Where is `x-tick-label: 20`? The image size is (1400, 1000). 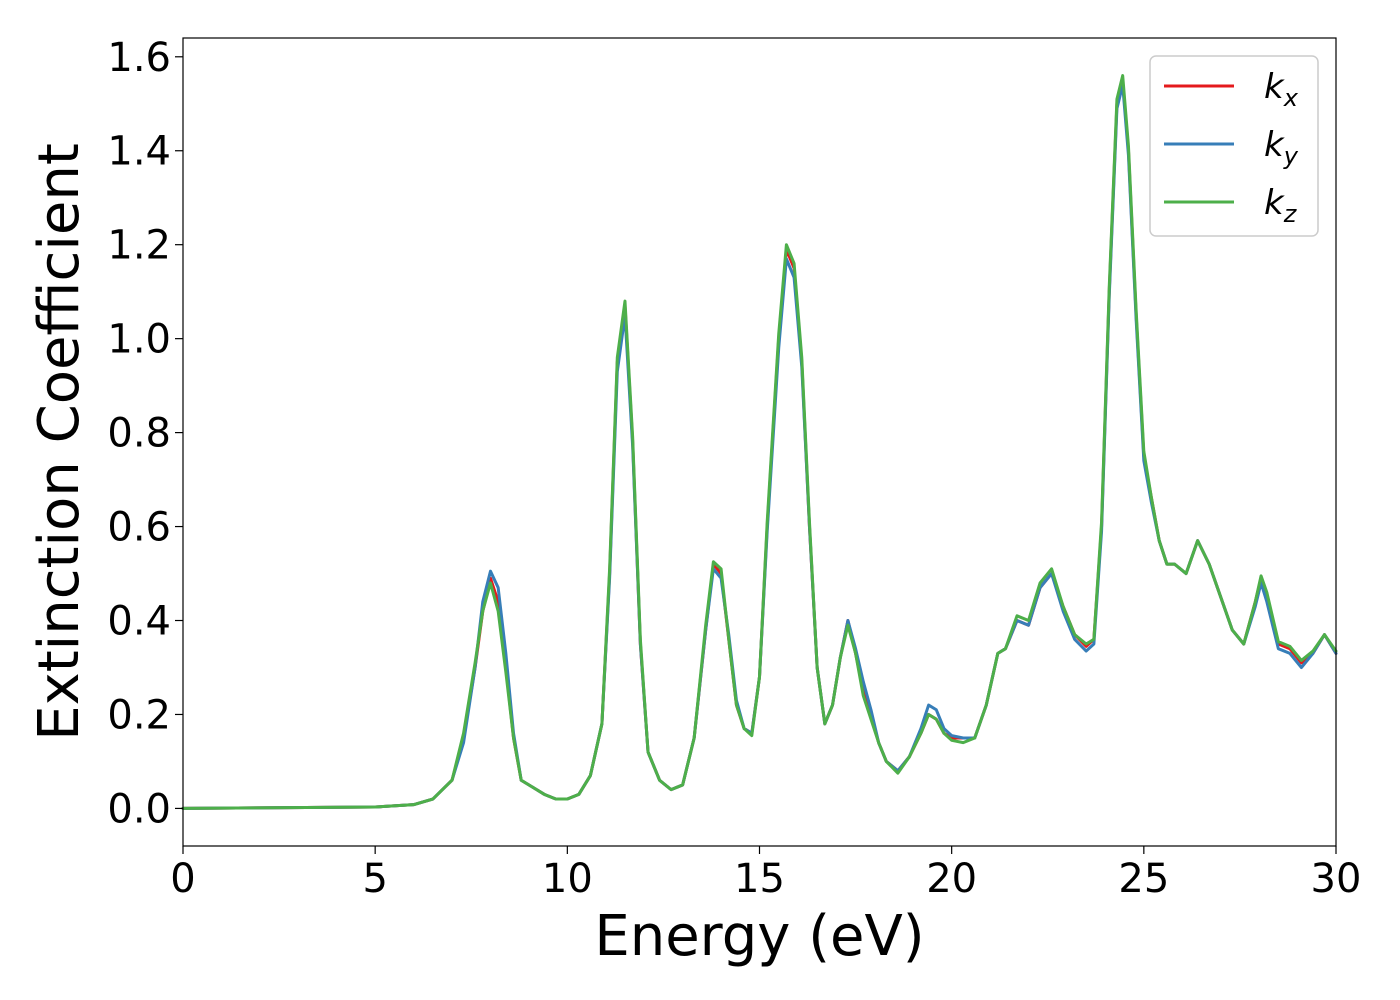
x-tick-label: 20 is located at coordinates (951, 879).